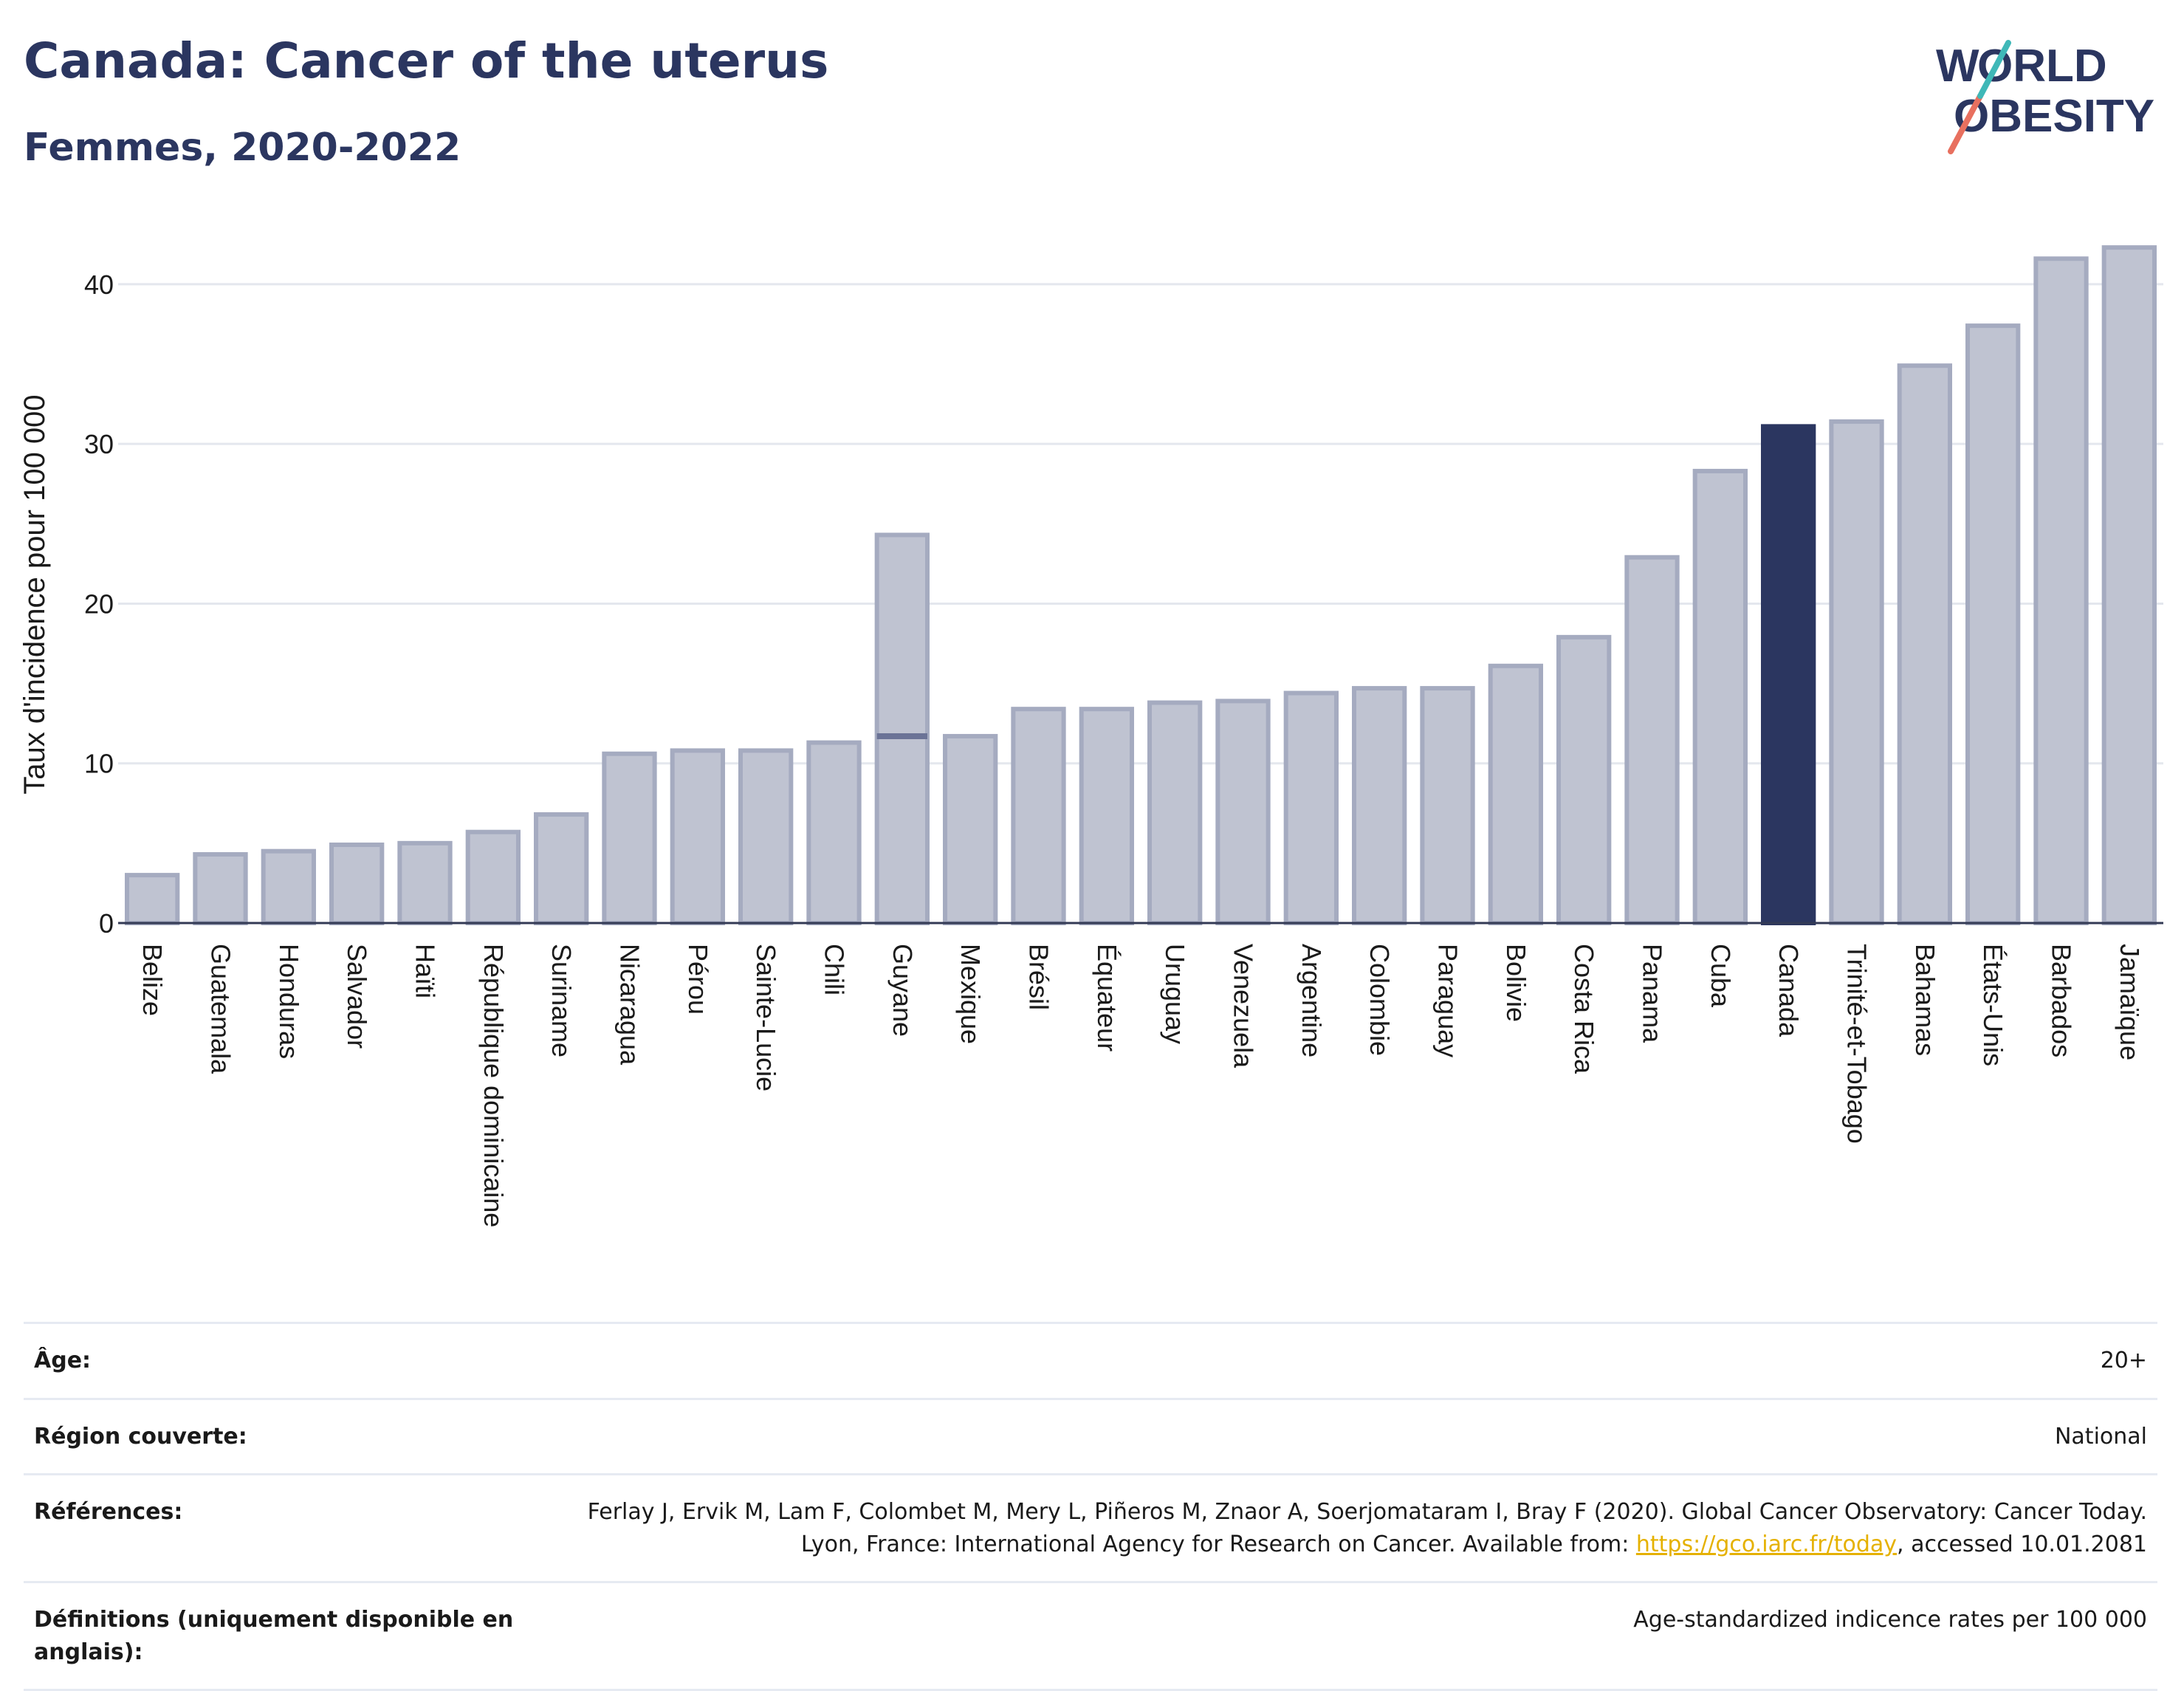 This screenshot has height=1691, width=2184. Describe the element at coordinates (1789, 990) in the screenshot. I see `x-tick-label: Canada` at that location.